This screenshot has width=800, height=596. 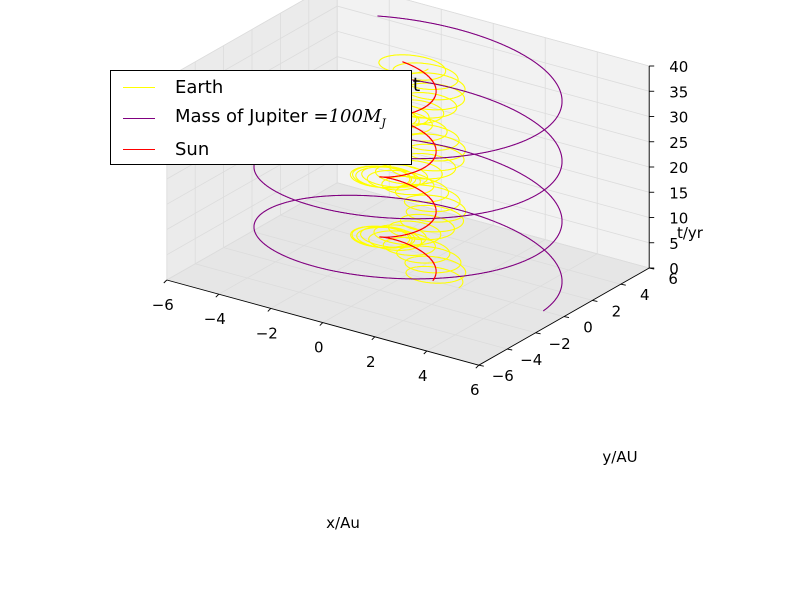 I want to click on legend-swatch-earth, so click(x=139, y=87).